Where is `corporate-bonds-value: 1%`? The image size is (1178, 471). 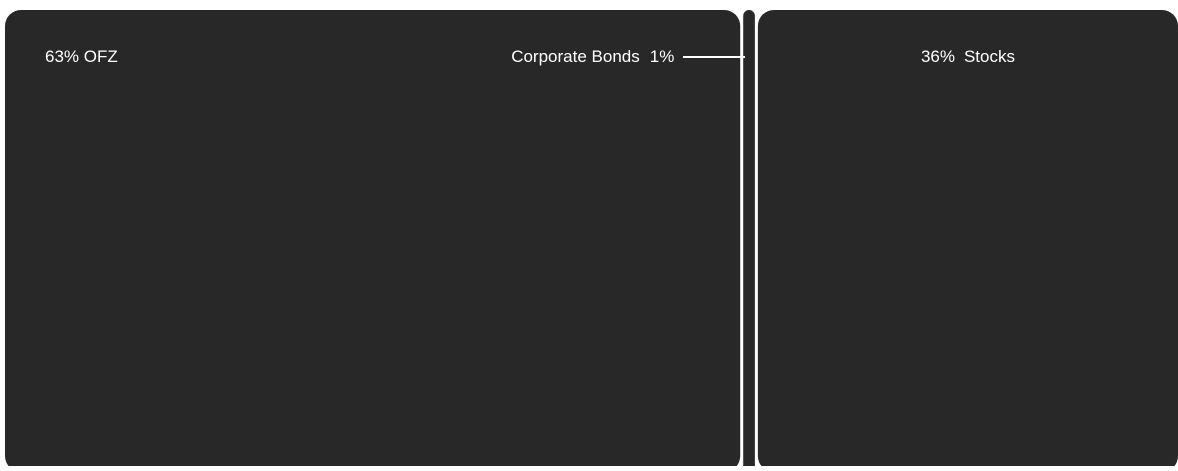 corporate-bonds-value: 1% is located at coordinates (662, 56).